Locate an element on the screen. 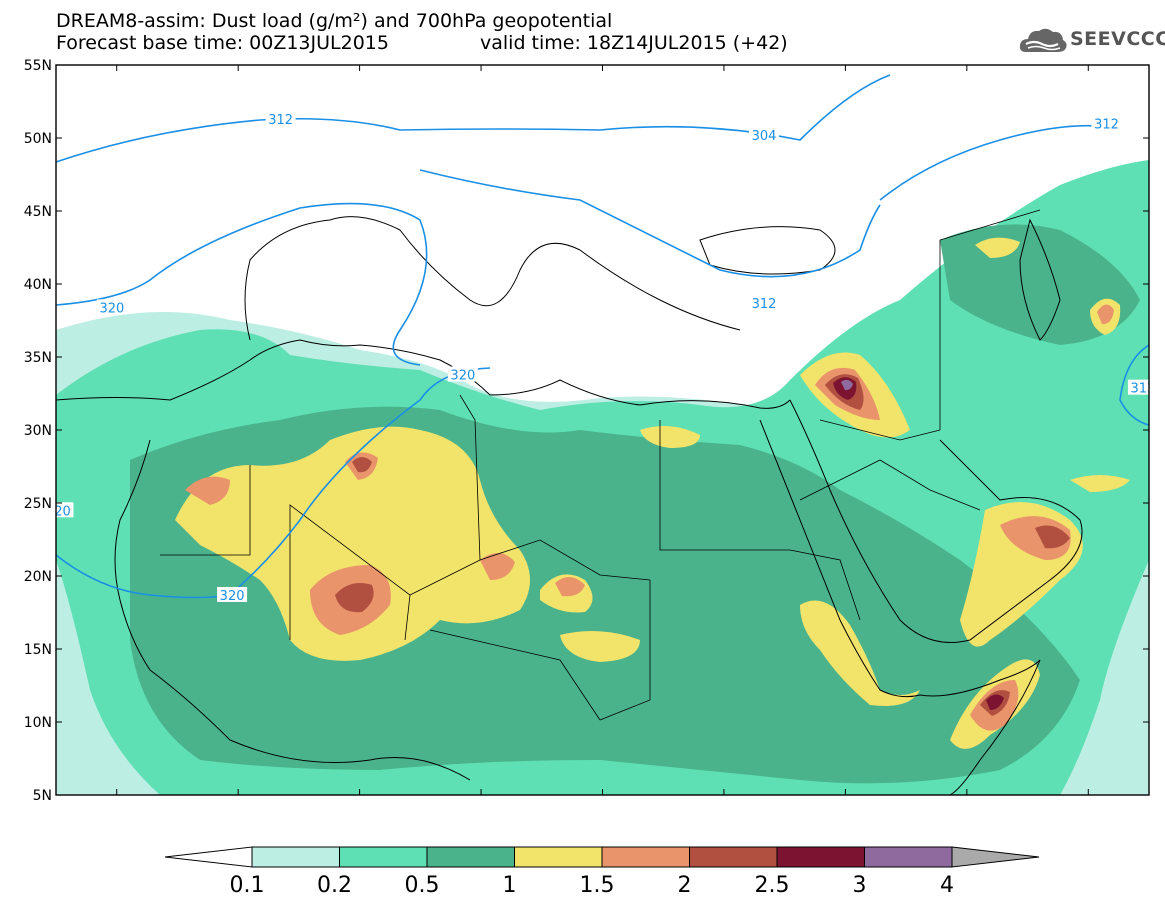  dust-level-1-sahara is located at coordinates (352, 543).